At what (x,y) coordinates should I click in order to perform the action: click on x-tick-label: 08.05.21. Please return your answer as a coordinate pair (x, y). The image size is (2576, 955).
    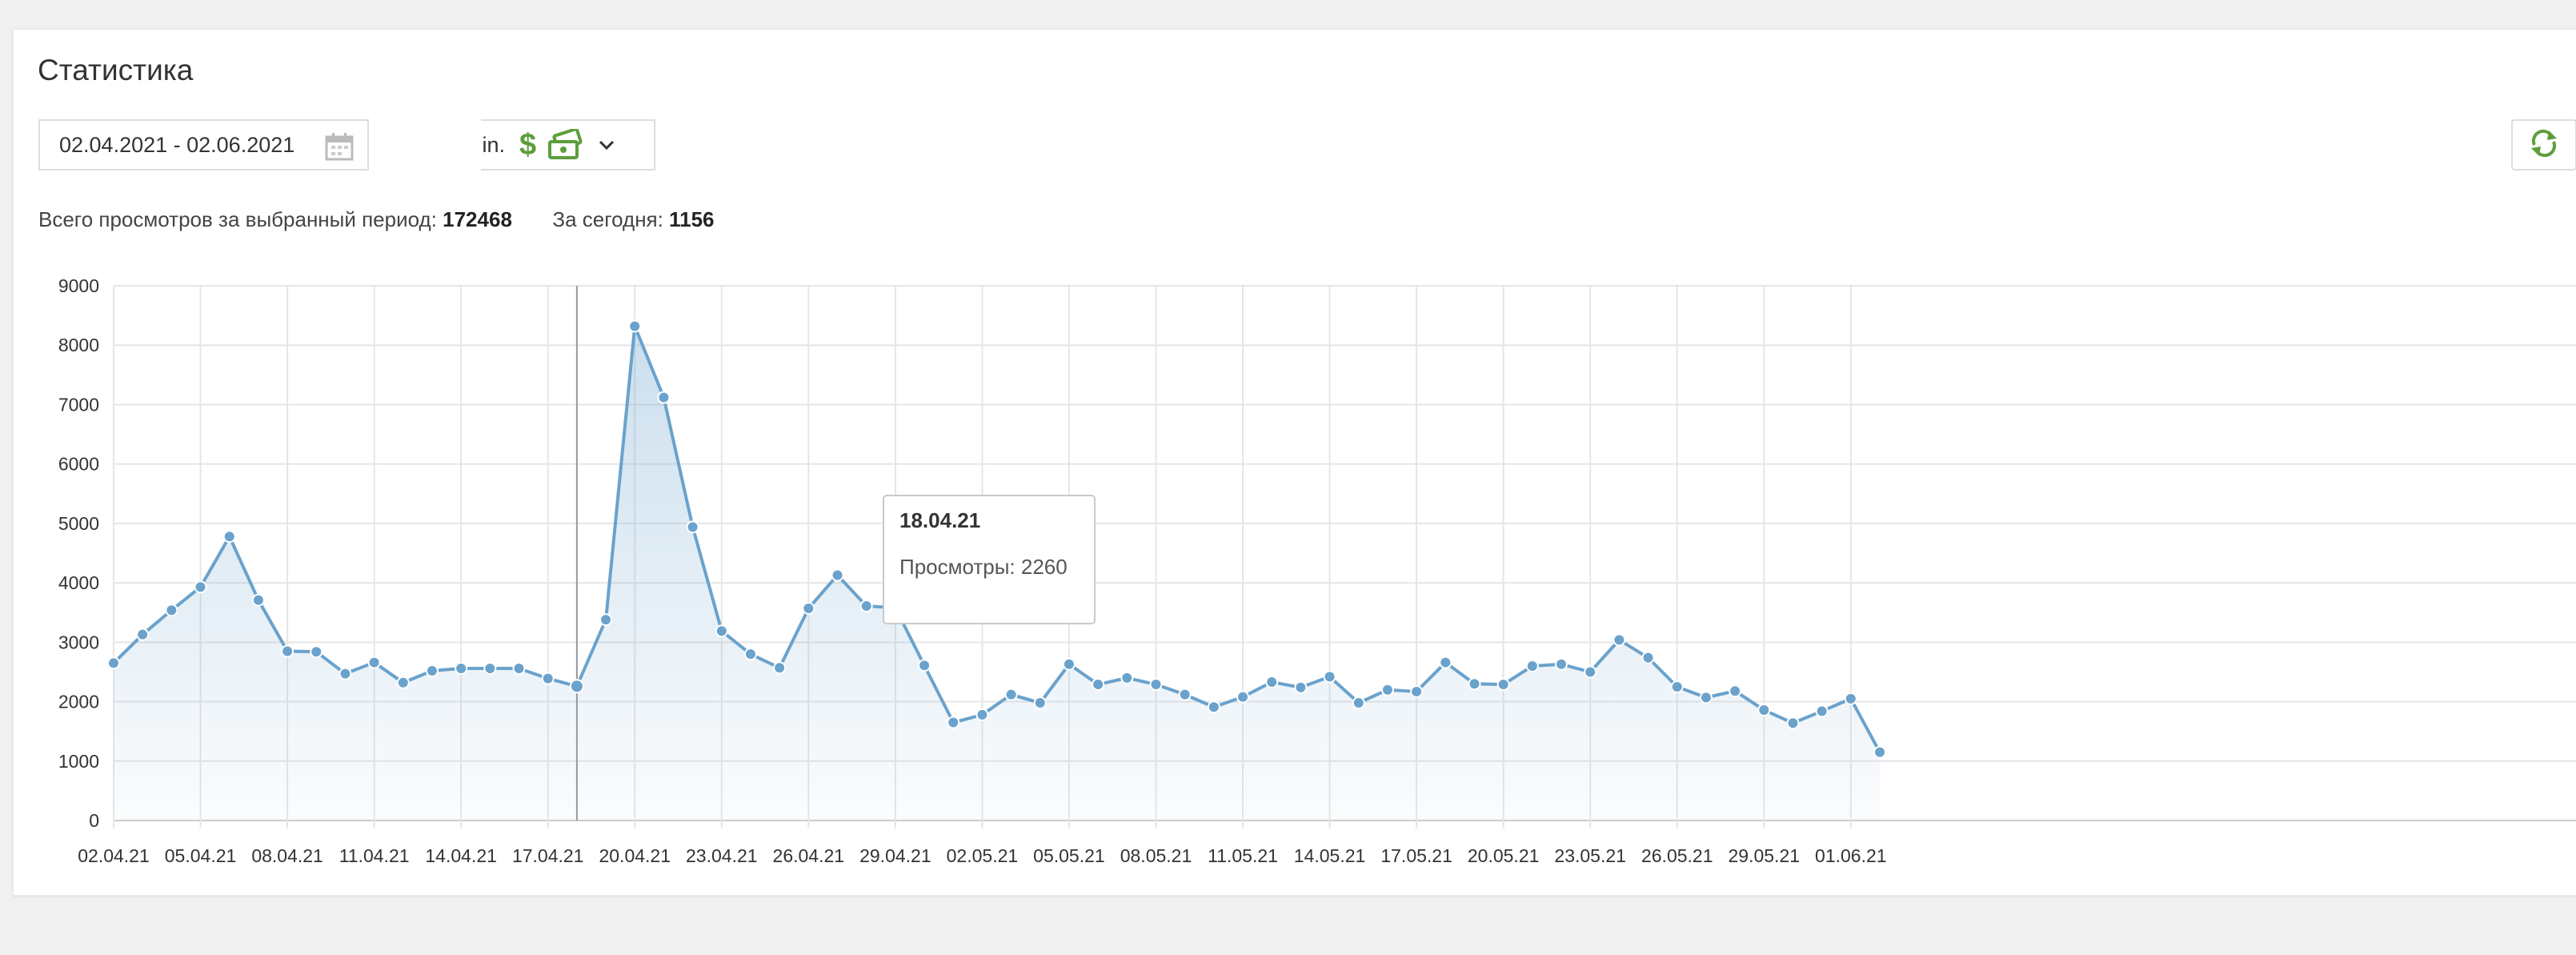
    Looking at the image, I should click on (1156, 856).